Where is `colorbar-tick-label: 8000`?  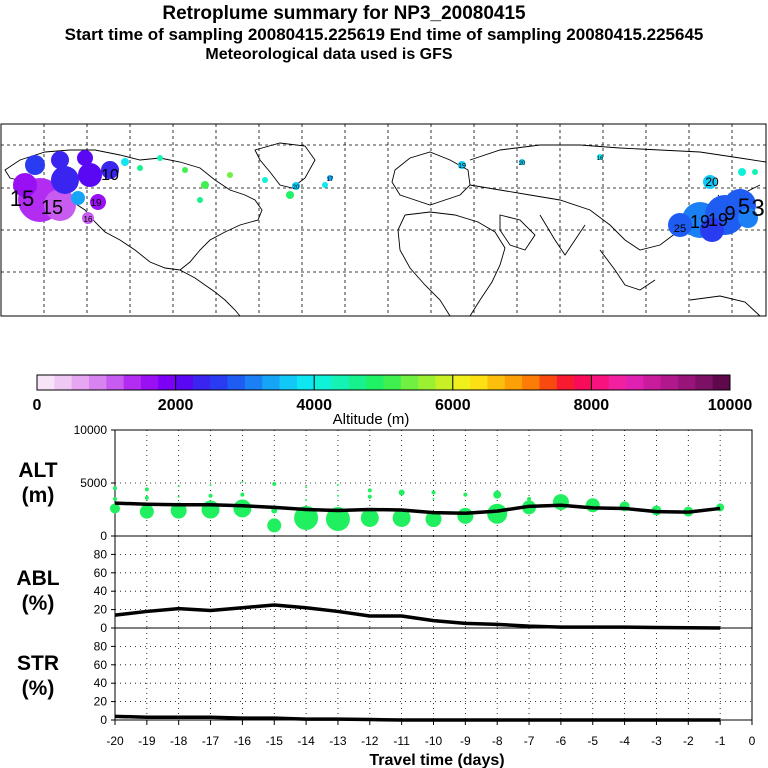
colorbar-tick-label: 8000 is located at coordinates (592, 405).